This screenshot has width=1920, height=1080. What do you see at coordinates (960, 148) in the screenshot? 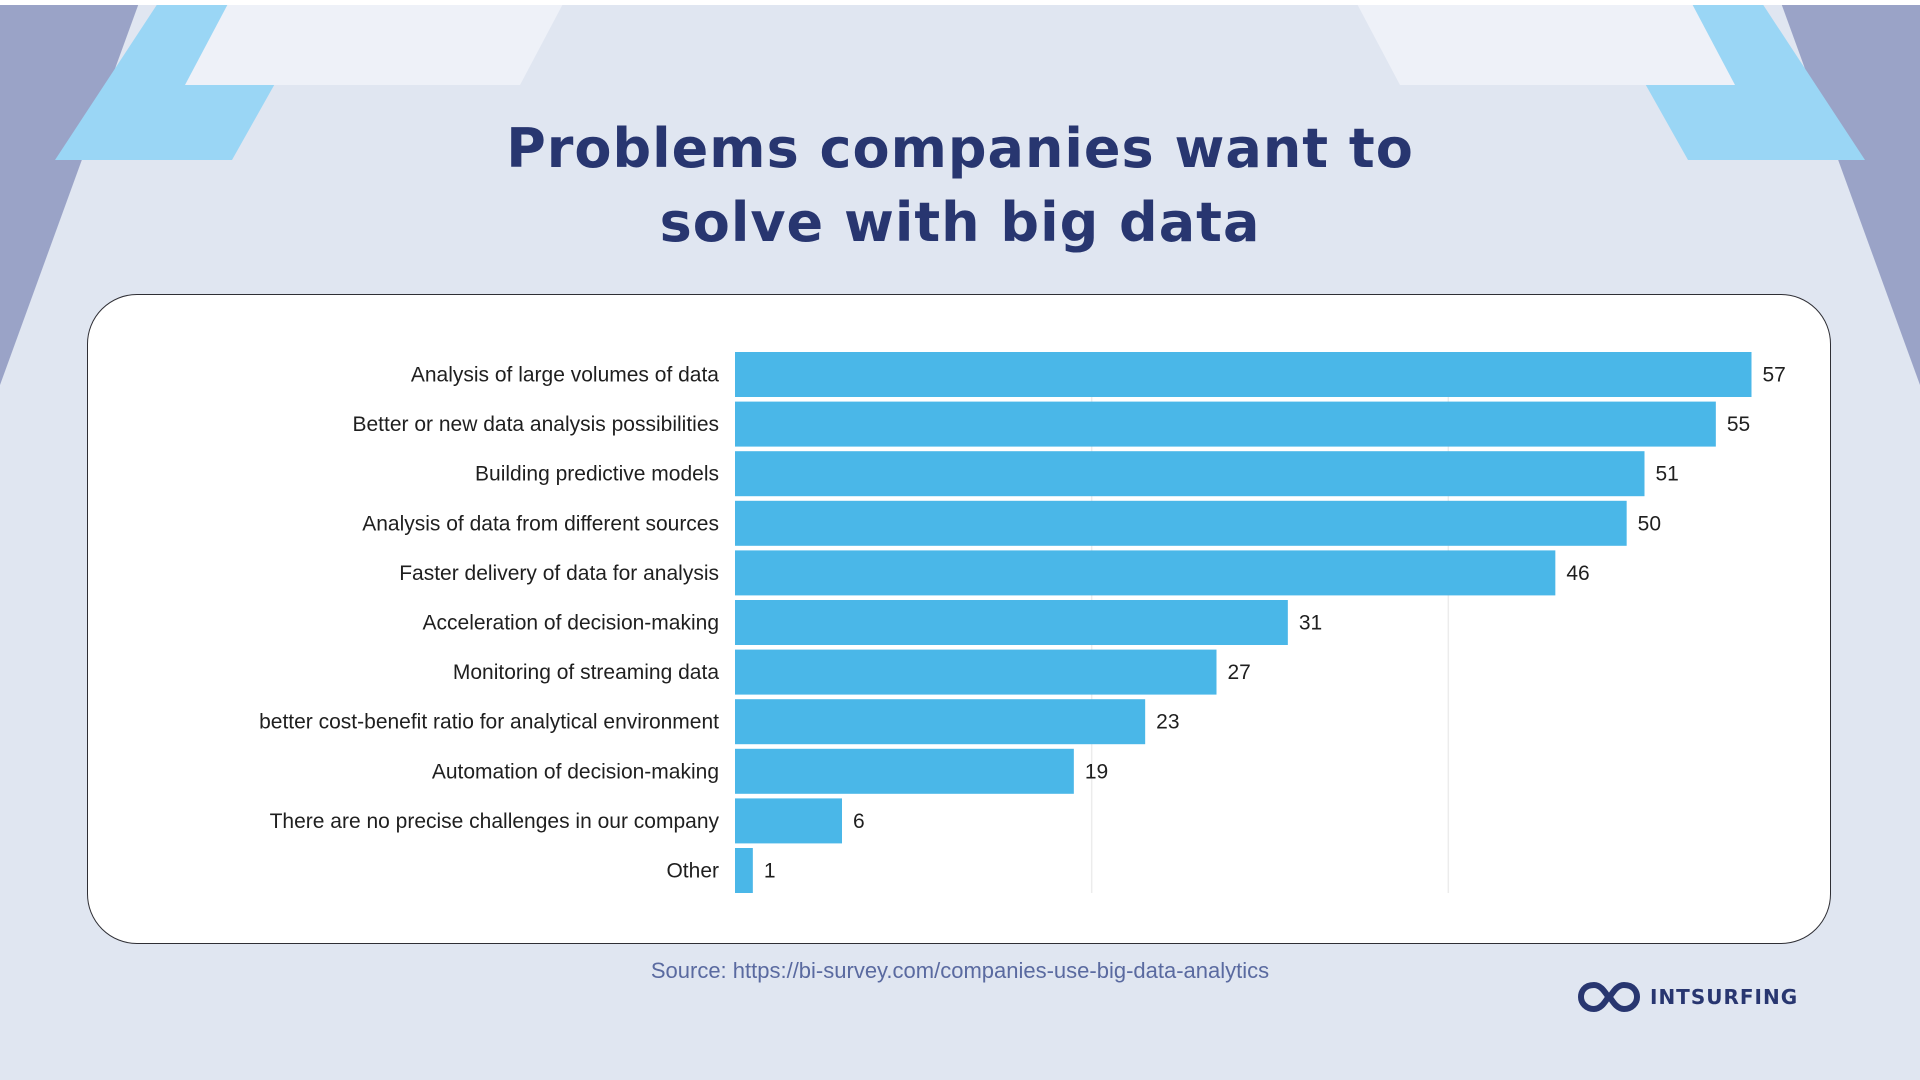
I see `chart-title-line1: Problems companies want to` at bounding box center [960, 148].